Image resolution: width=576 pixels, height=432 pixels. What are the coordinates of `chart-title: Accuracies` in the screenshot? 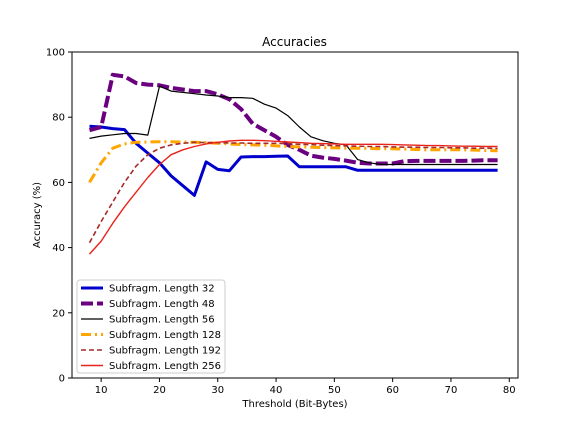 It's located at (294, 42).